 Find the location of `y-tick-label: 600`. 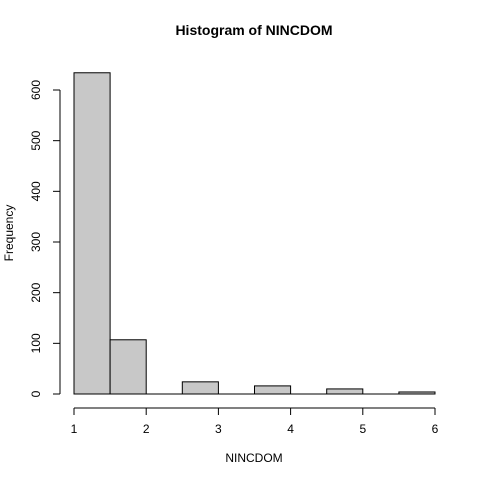

y-tick-label: 600 is located at coordinates (36, 90).